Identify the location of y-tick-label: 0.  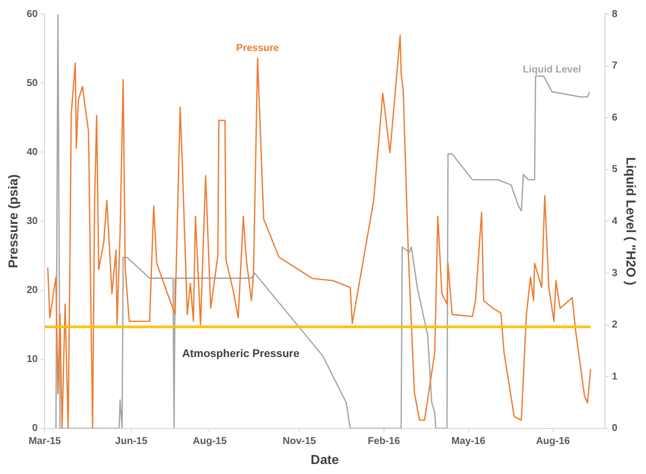
(35, 428).